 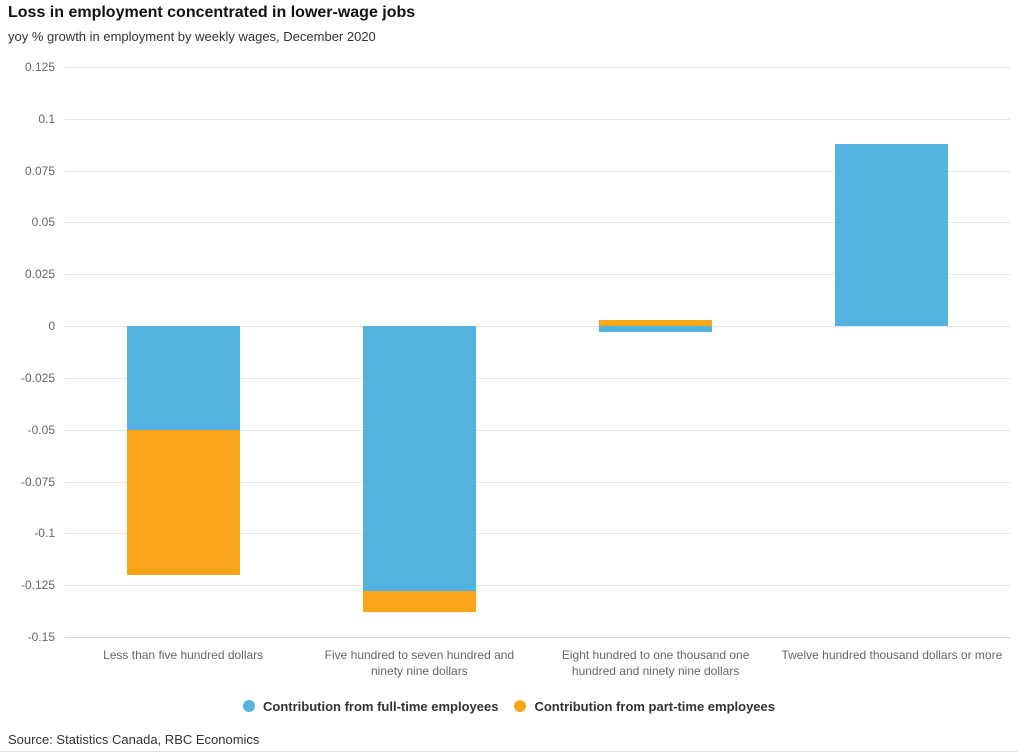 What do you see at coordinates (183, 655) in the screenshot?
I see `x-category-label: Less than five hundred dollars` at bounding box center [183, 655].